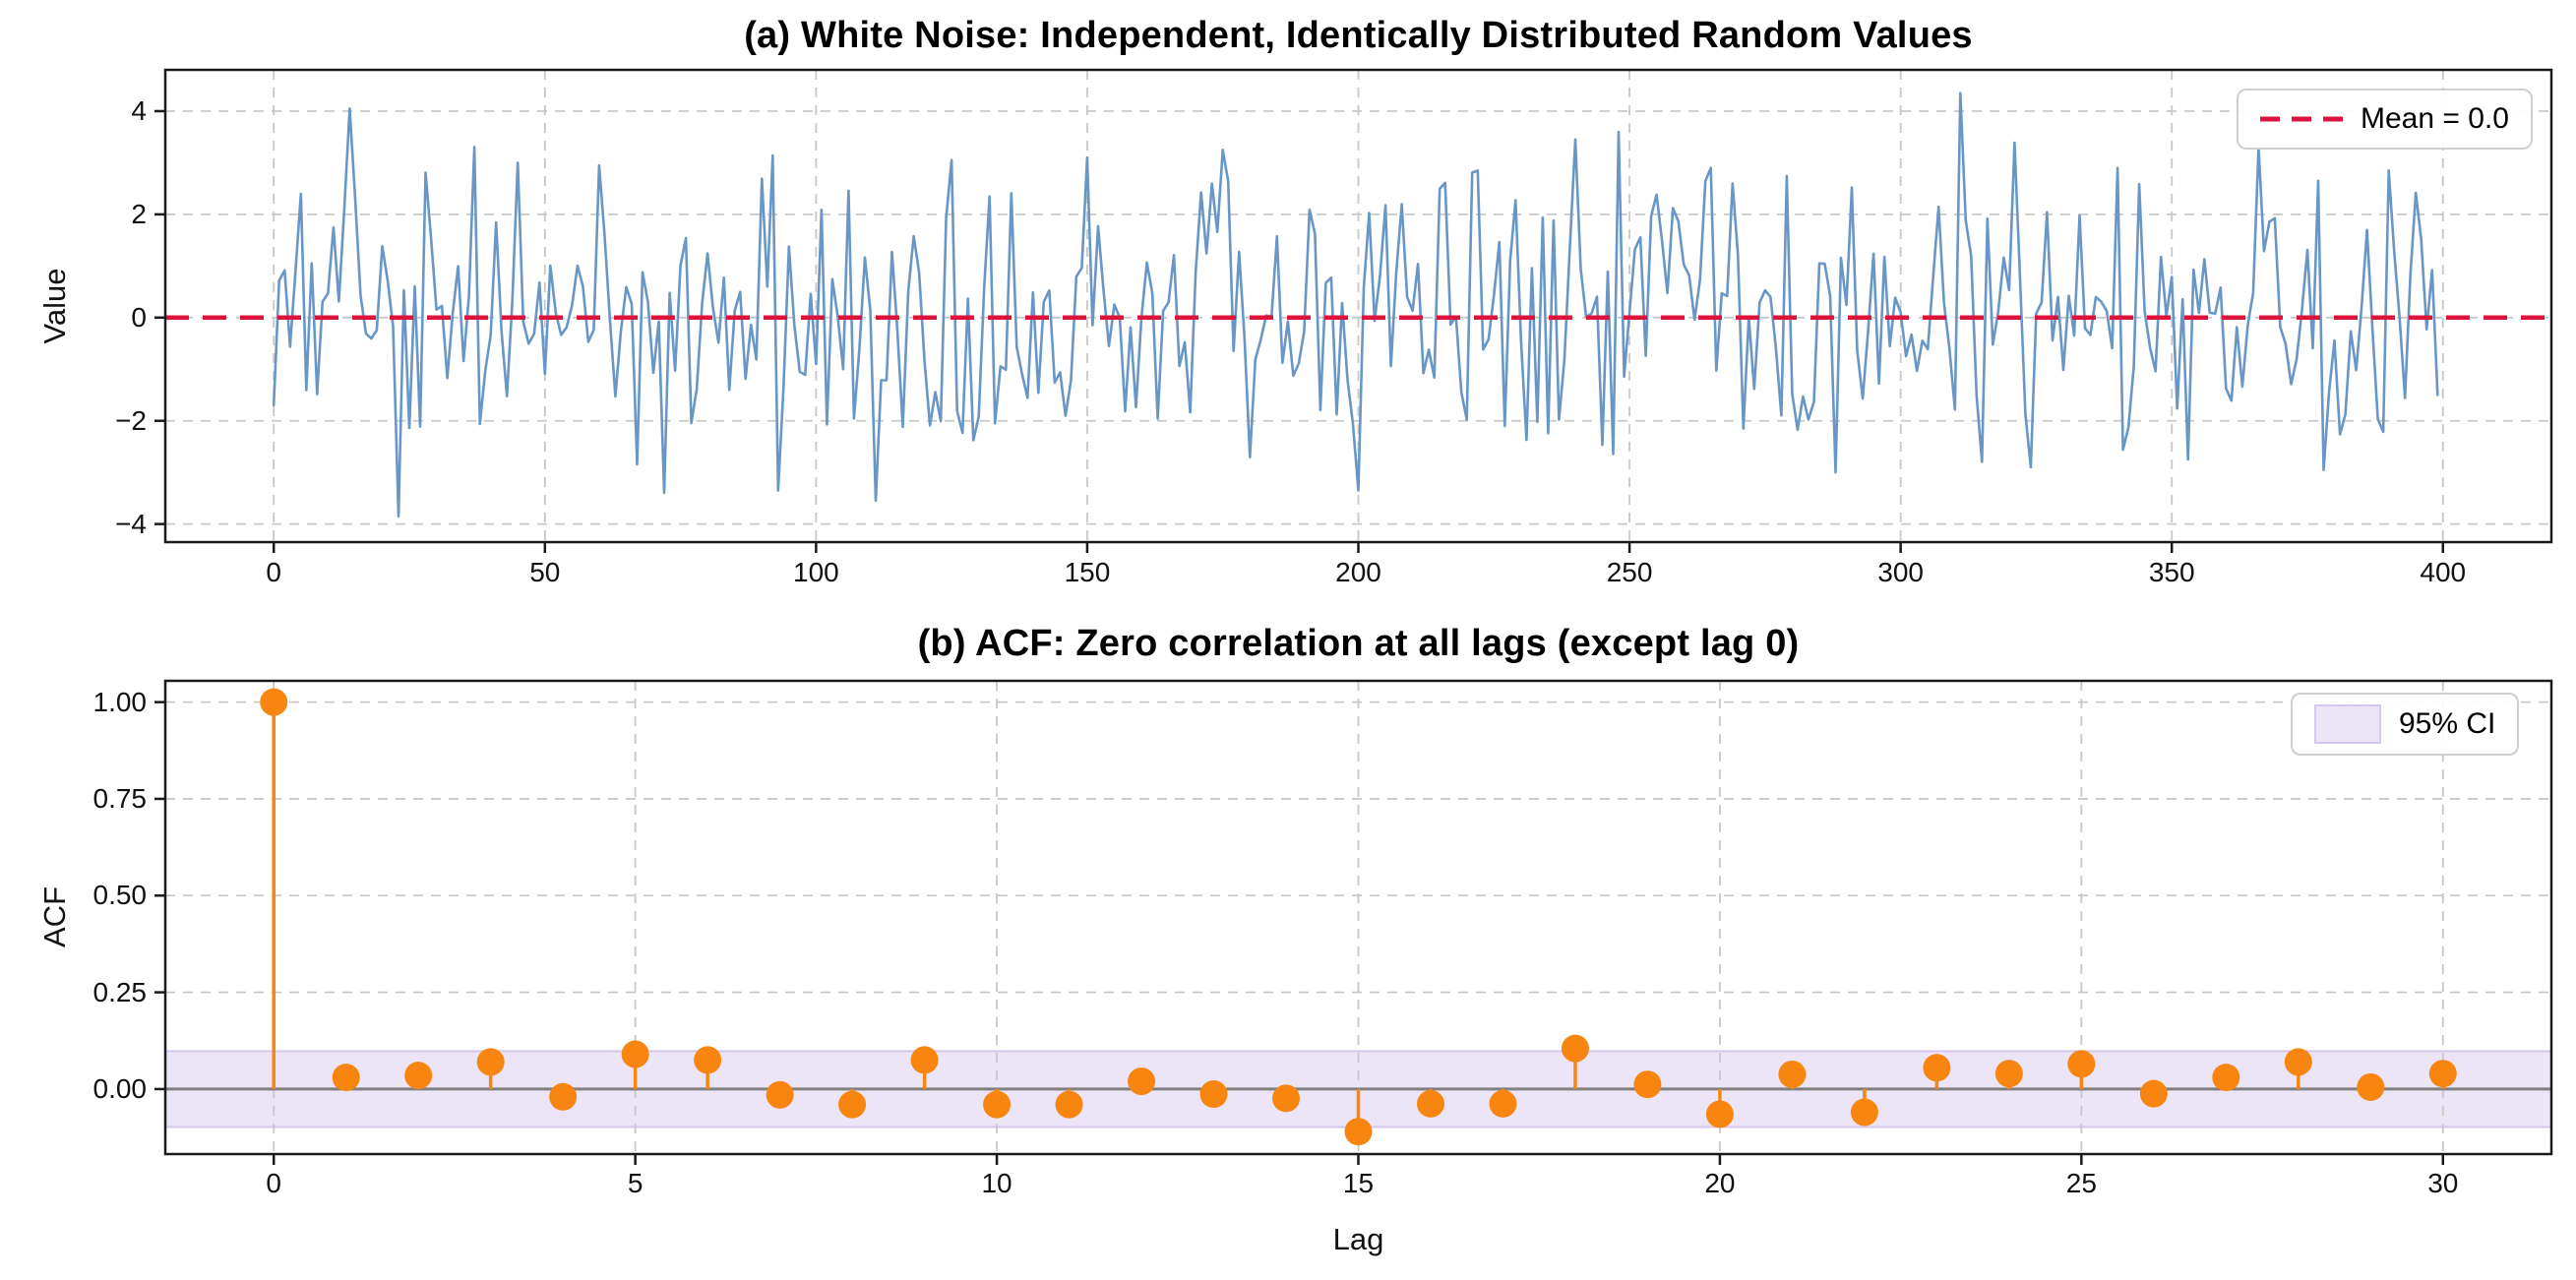  Describe the element at coordinates (139, 317) in the screenshot. I see `y-tick-label: 0` at that location.